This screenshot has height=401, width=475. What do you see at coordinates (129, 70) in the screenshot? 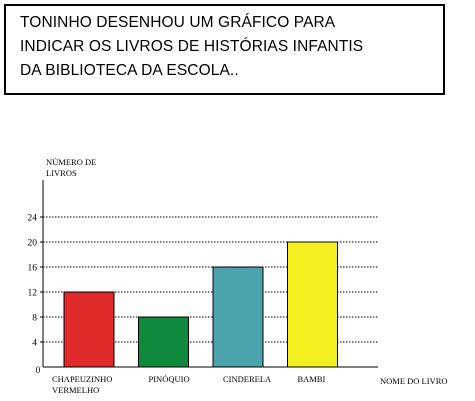
I see `statement-line-3: DA BIBLIOTECA DA ESCOLA..` at bounding box center [129, 70].